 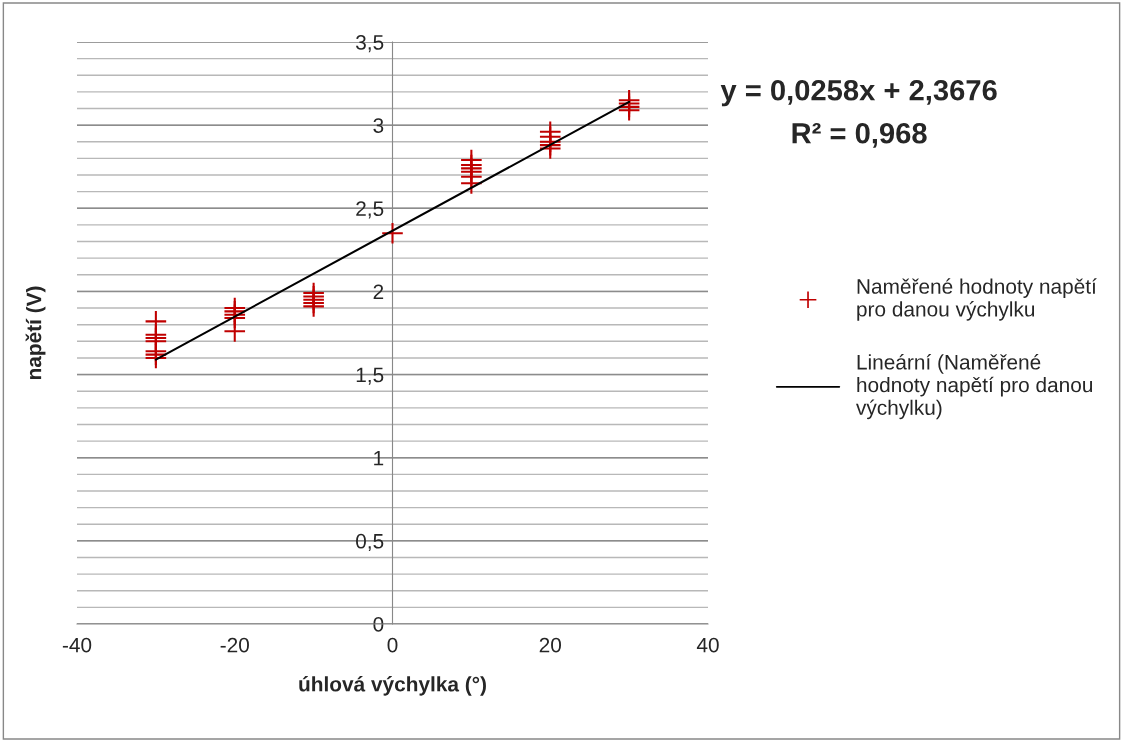 I want to click on y-axis-title: napětí (V), so click(x=35, y=333).